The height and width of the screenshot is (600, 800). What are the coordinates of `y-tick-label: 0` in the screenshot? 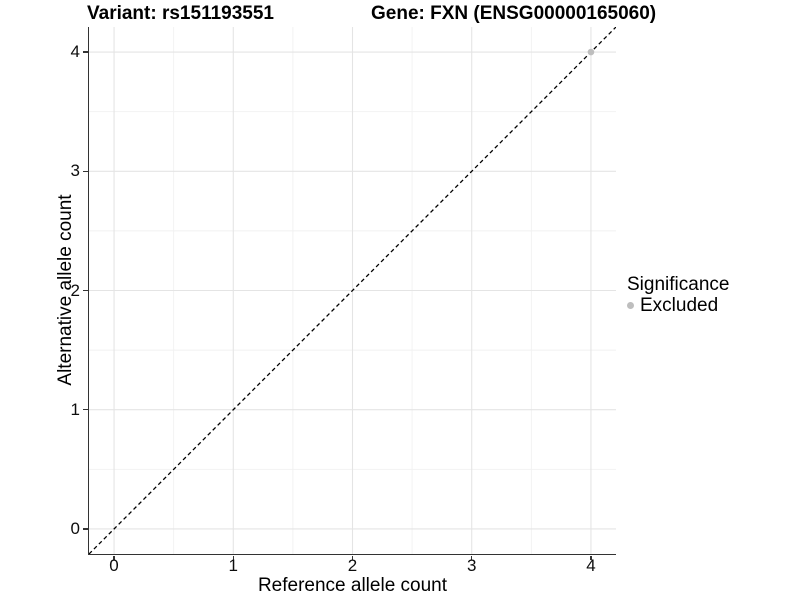 It's located at (75, 528).